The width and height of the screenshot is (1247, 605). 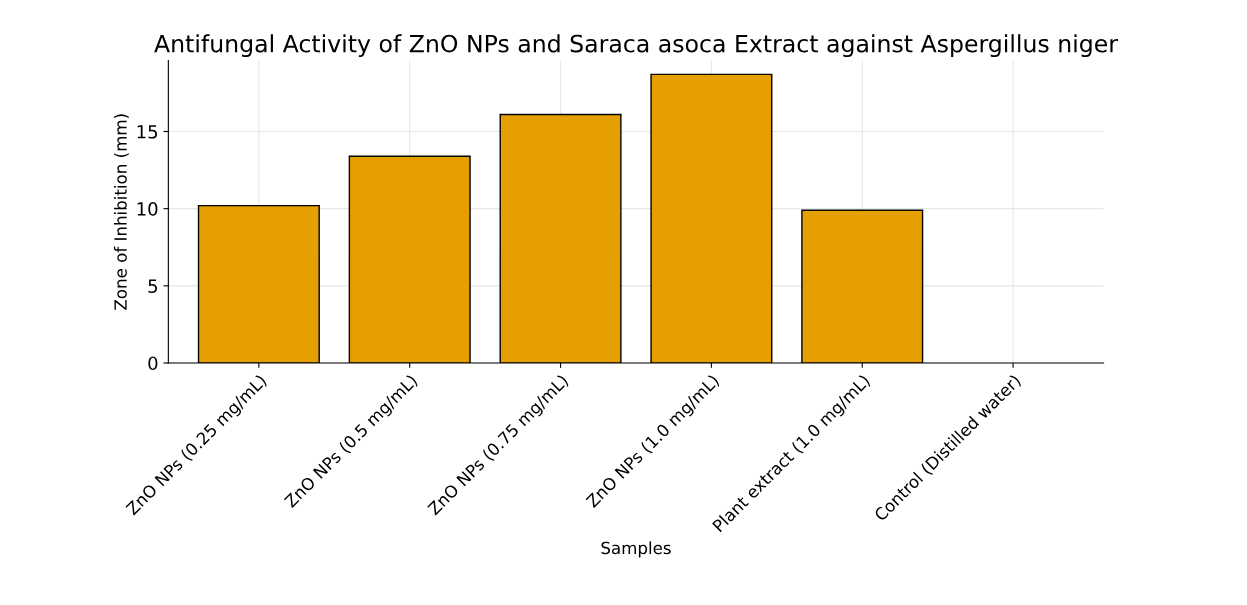 I want to click on y-tick-label: 0, so click(x=153, y=363).